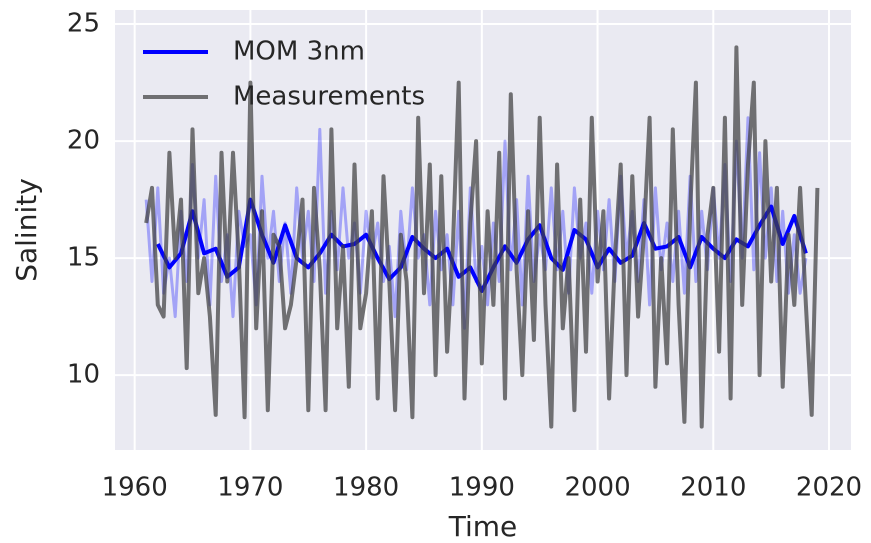 The height and width of the screenshot is (543, 871). Describe the element at coordinates (482, 488) in the screenshot. I see `x-tick-label: 1990` at that location.